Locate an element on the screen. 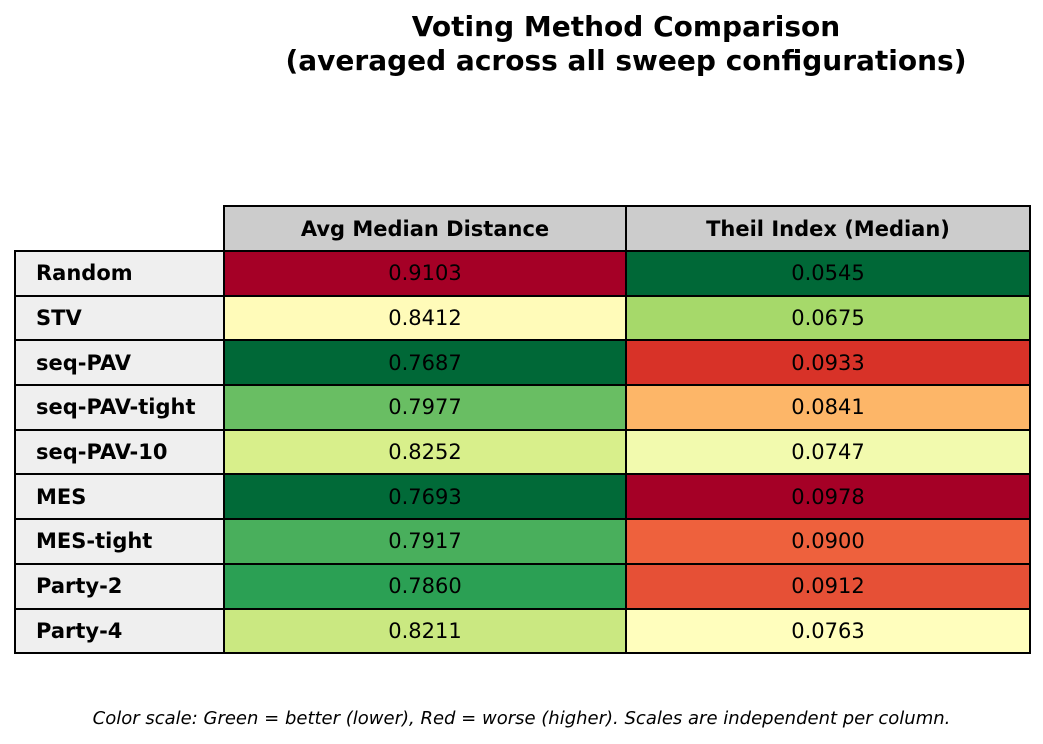  table-row: seq-PAV 0.7687 0.0933 is located at coordinates (522, 363).